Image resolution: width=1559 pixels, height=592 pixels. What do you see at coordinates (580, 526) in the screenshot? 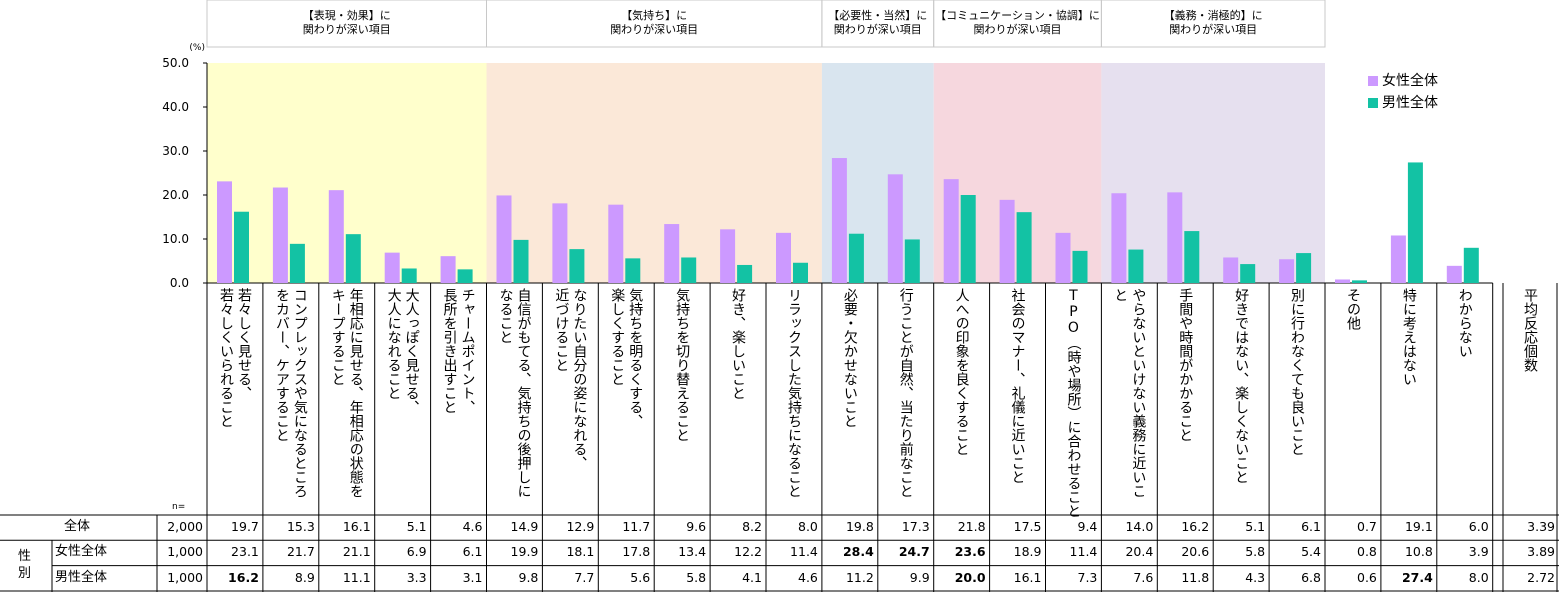
I see `table-cell: 12.9` at bounding box center [580, 526].